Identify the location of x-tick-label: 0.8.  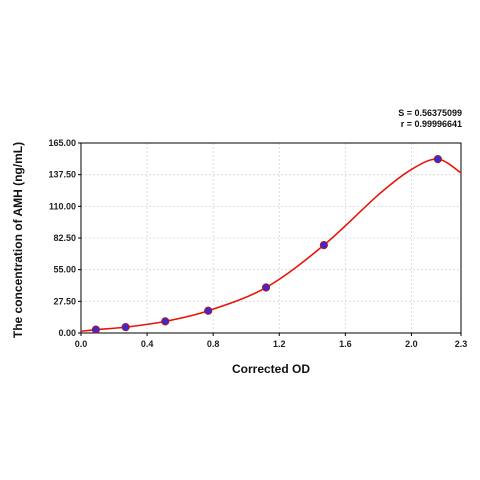
(213, 344).